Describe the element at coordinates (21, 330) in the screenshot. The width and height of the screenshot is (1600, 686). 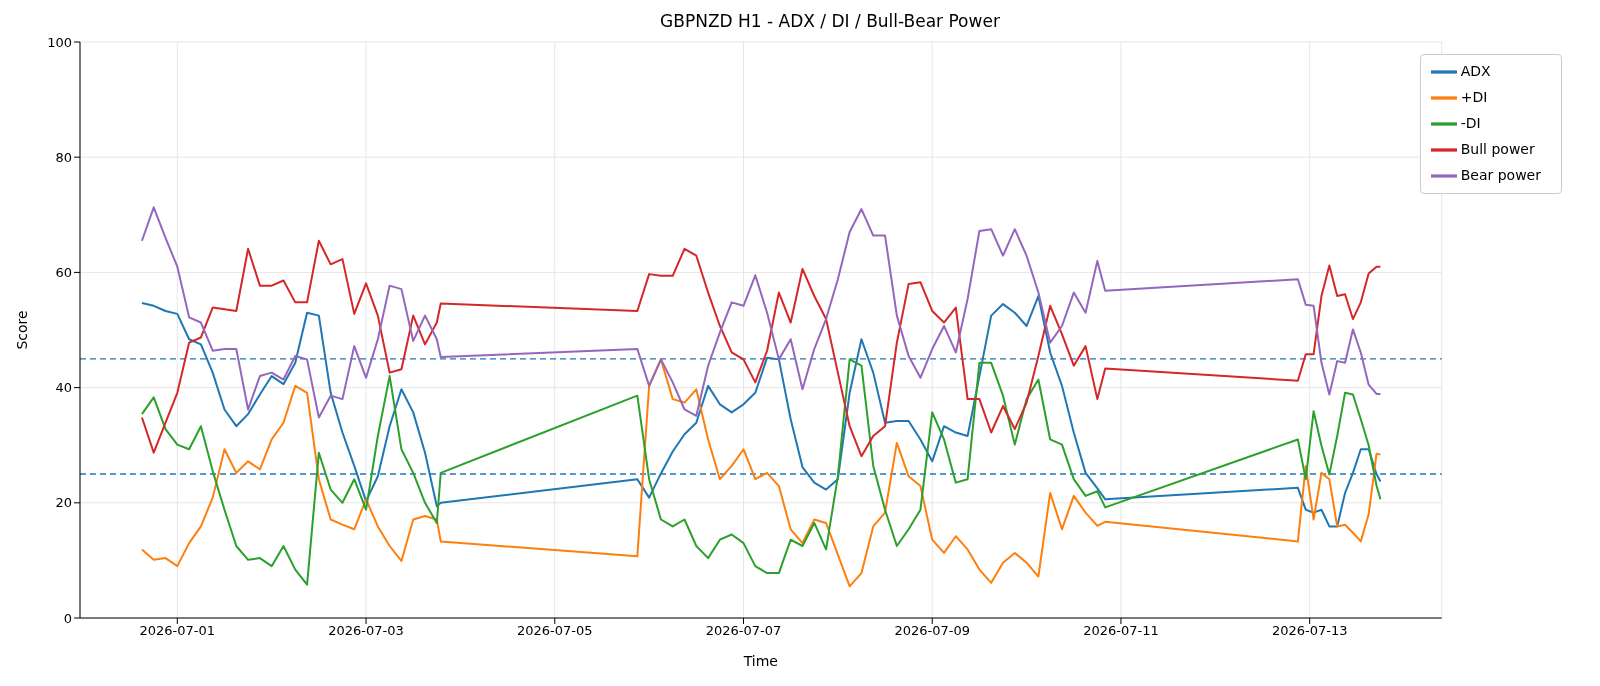
I see `y-axis-title: Score` at that location.